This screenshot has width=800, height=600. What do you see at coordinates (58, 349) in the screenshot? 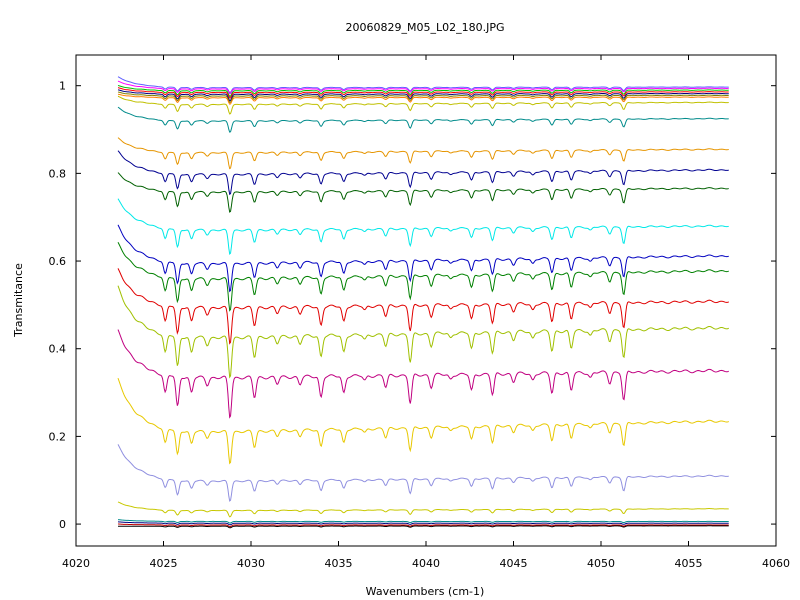
I see `y-tick-label: 0.4` at bounding box center [58, 349].